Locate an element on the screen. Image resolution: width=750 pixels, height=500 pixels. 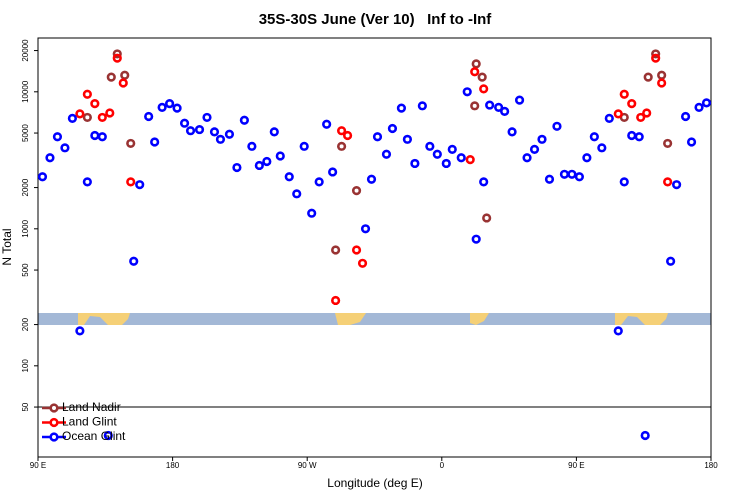
y-axis-label: N Total is located at coordinates (7, 246).